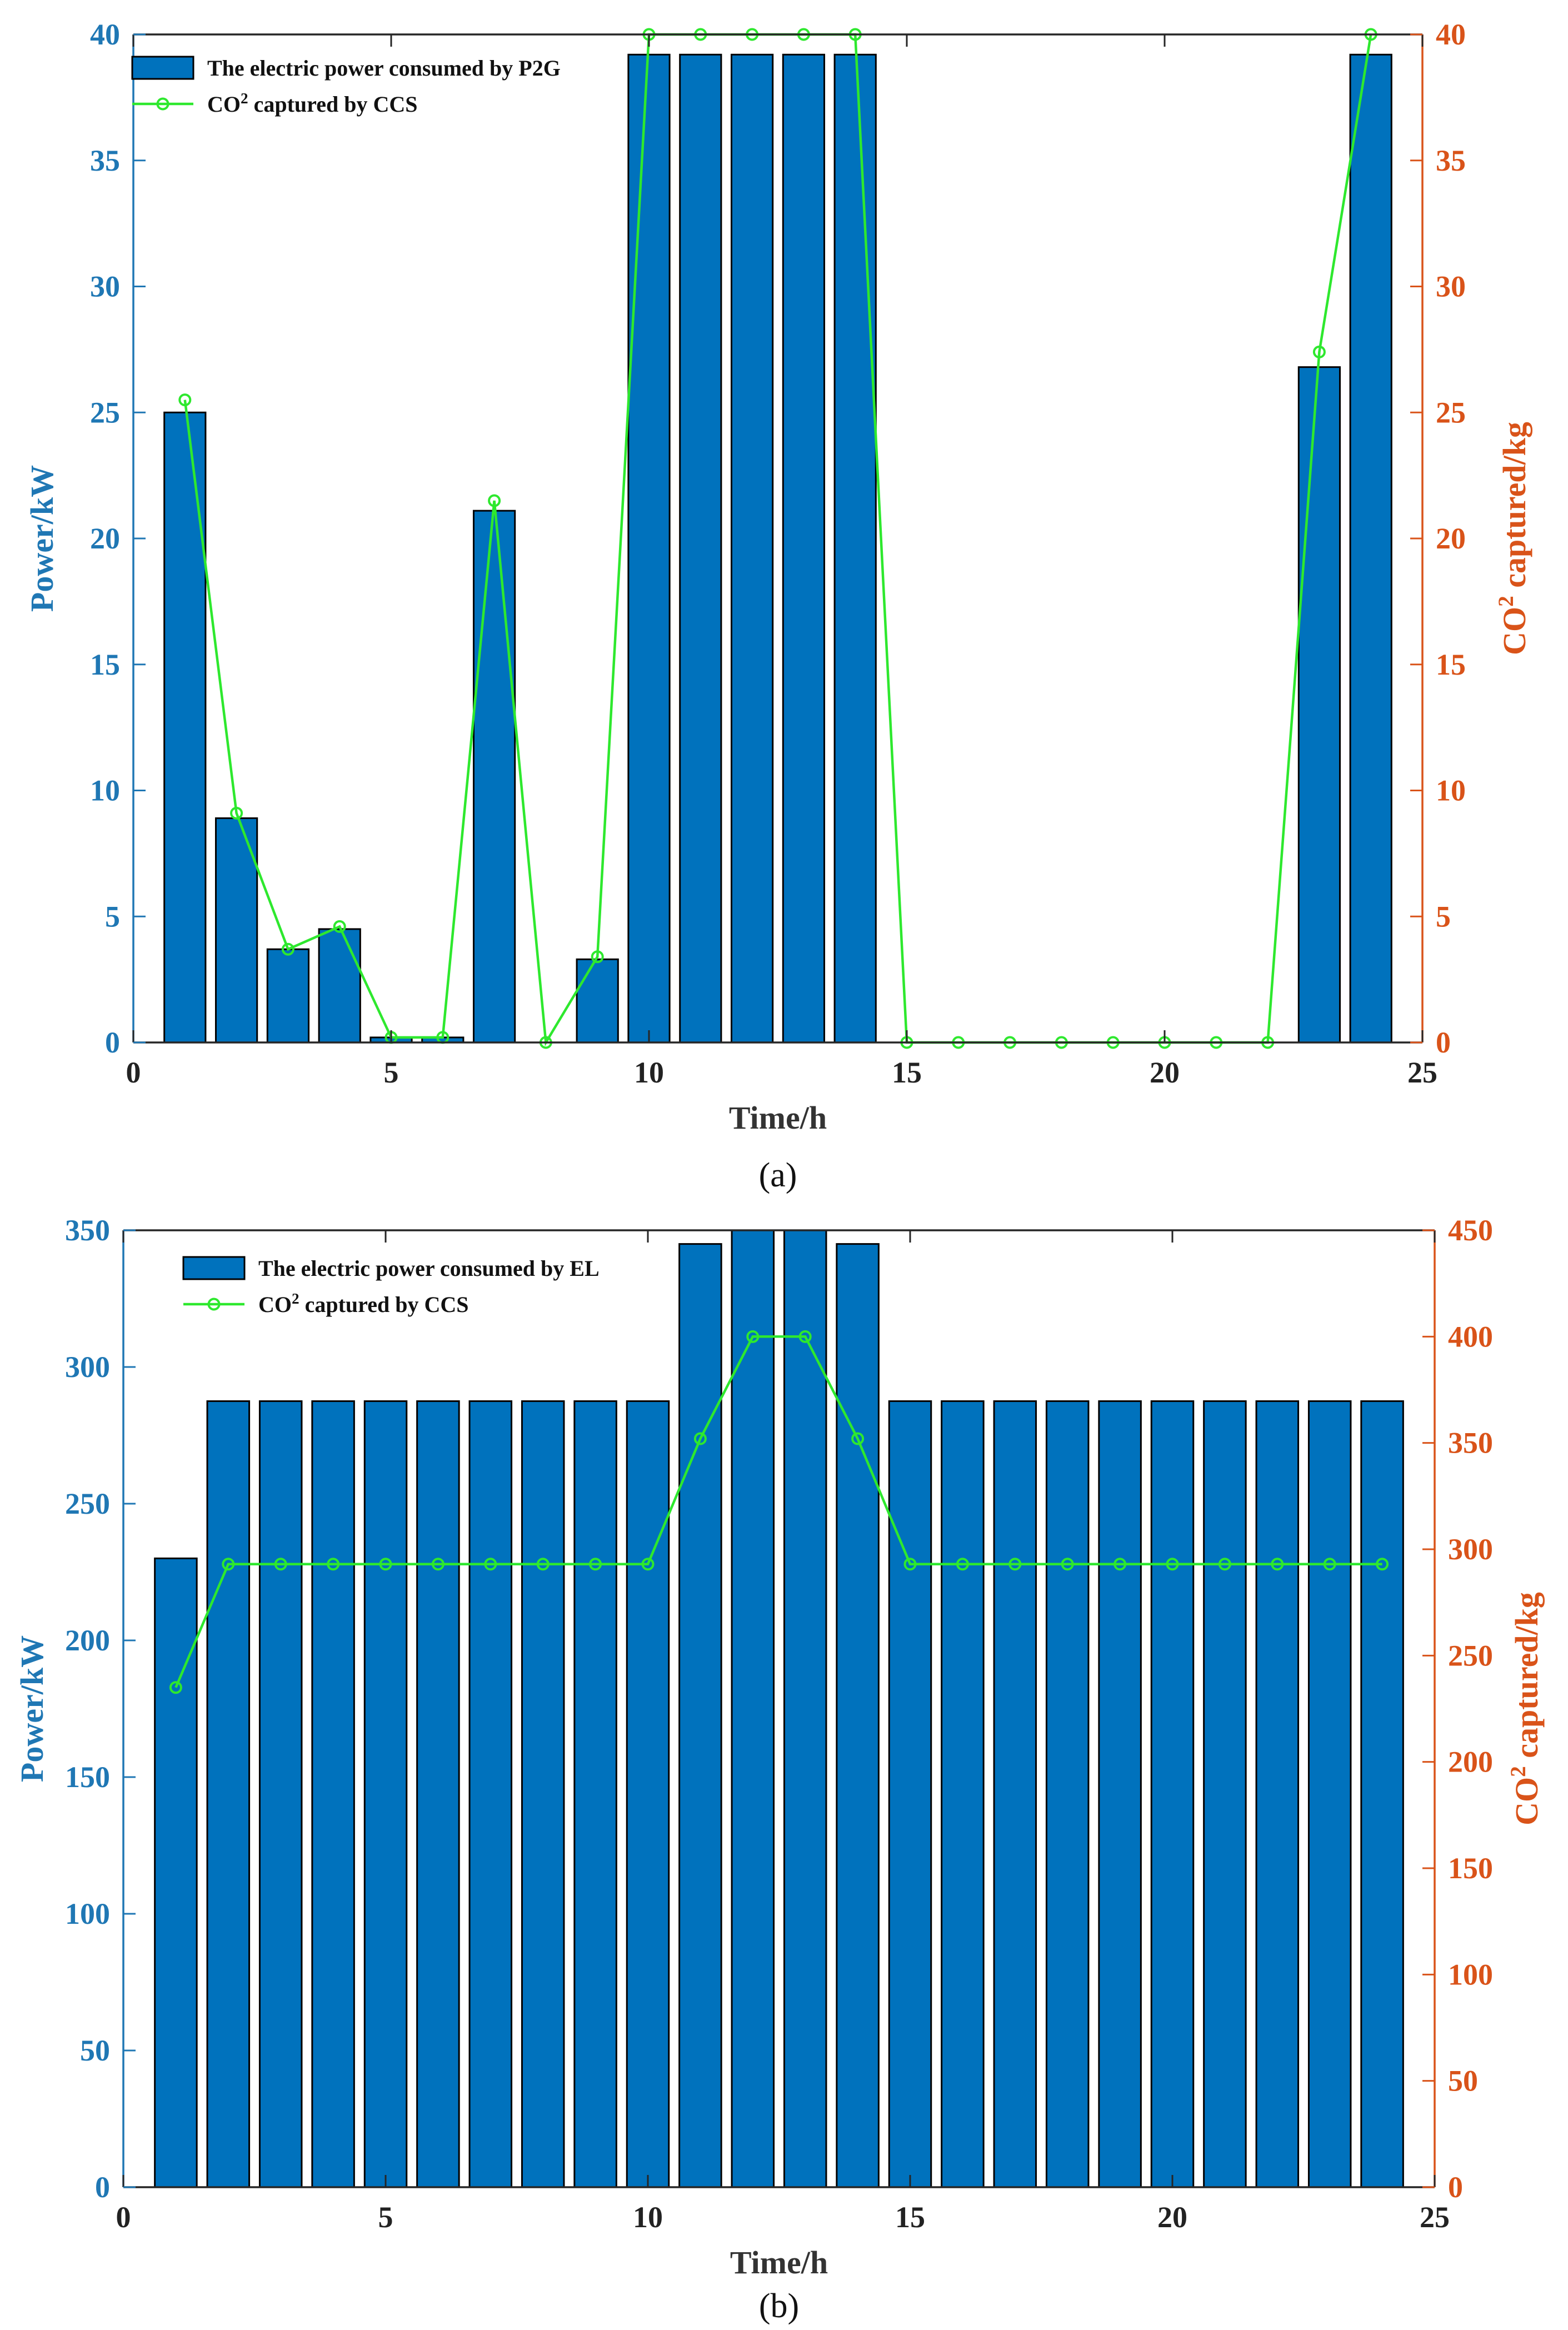  I want to click on y2-tick-label: 250, so click(1470, 1655).